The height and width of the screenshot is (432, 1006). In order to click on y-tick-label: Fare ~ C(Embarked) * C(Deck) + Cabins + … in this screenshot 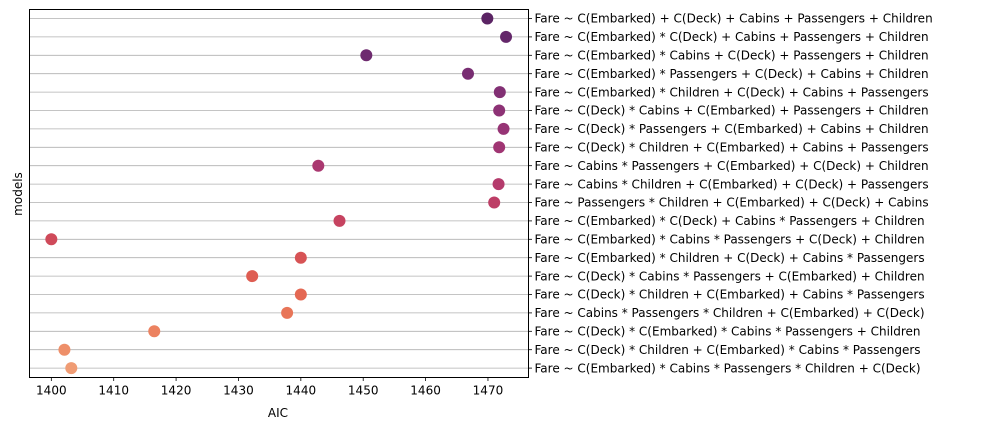, I will do `click(732, 37)`.